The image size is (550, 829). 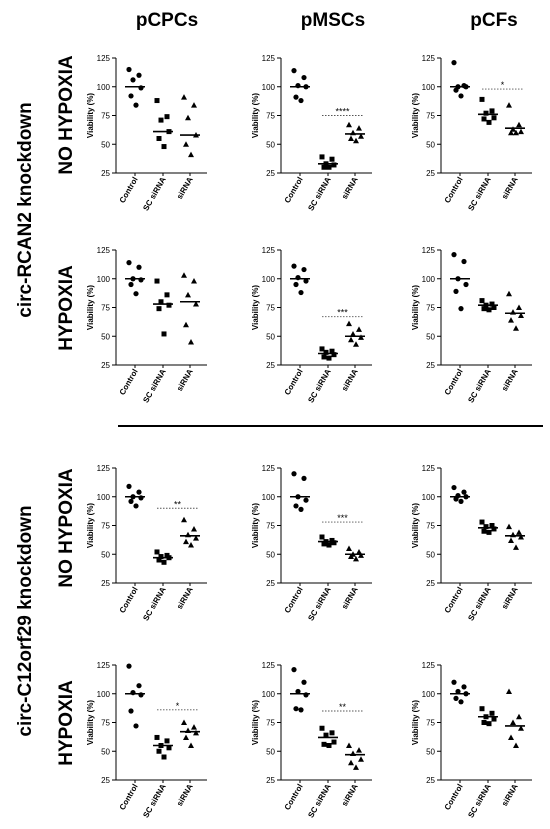 I want to click on significance-label: **, so click(x=343, y=707).